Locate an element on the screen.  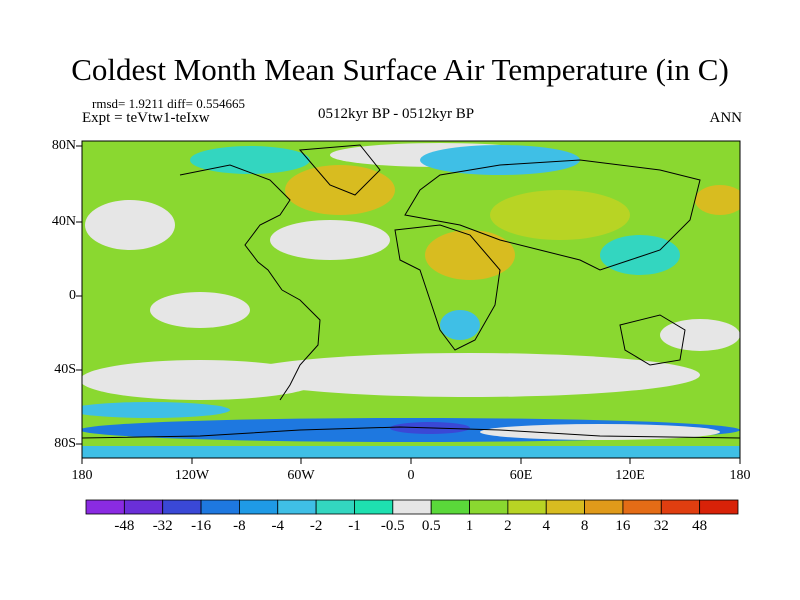
coast-north-america is located at coordinates (235, 227).